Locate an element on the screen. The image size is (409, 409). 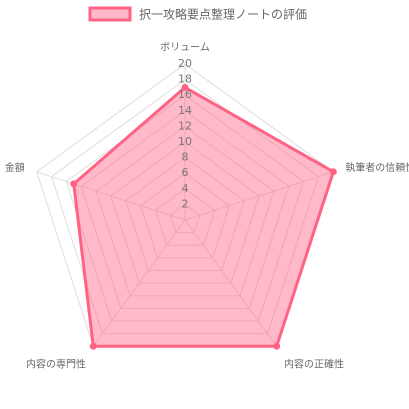
legend-swatch is located at coordinates (110, 14).